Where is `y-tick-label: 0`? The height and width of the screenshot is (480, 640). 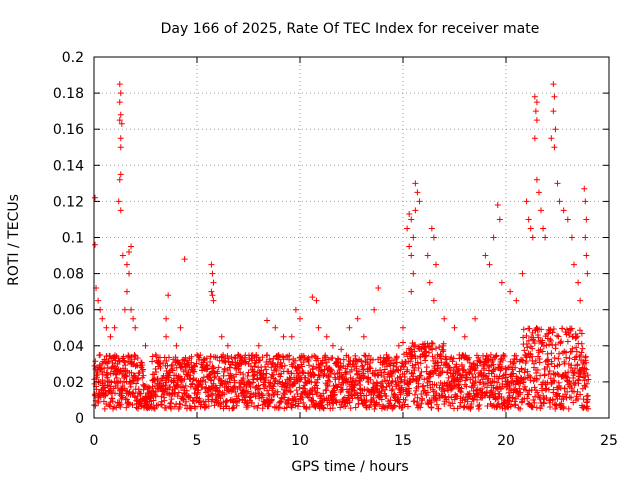
y-tick-label: 0 is located at coordinates (79, 419).